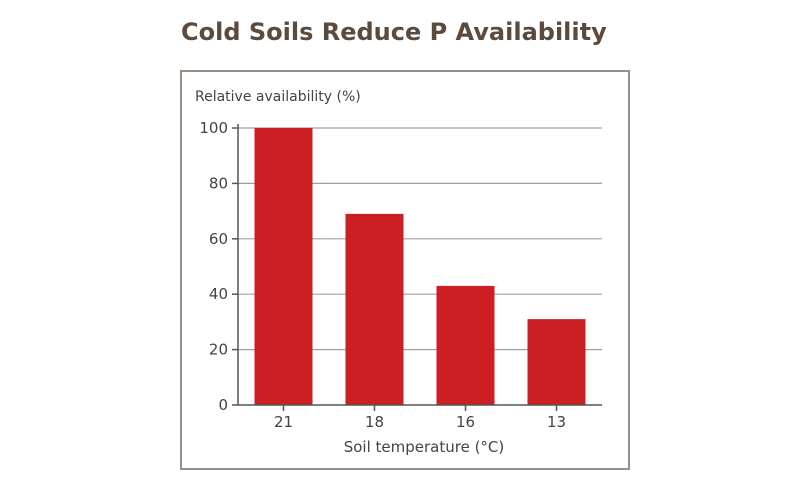 The height and width of the screenshot is (500, 800). Describe the element at coordinates (278, 97) in the screenshot. I see `y-axis-label: Relative availability (%)` at that location.